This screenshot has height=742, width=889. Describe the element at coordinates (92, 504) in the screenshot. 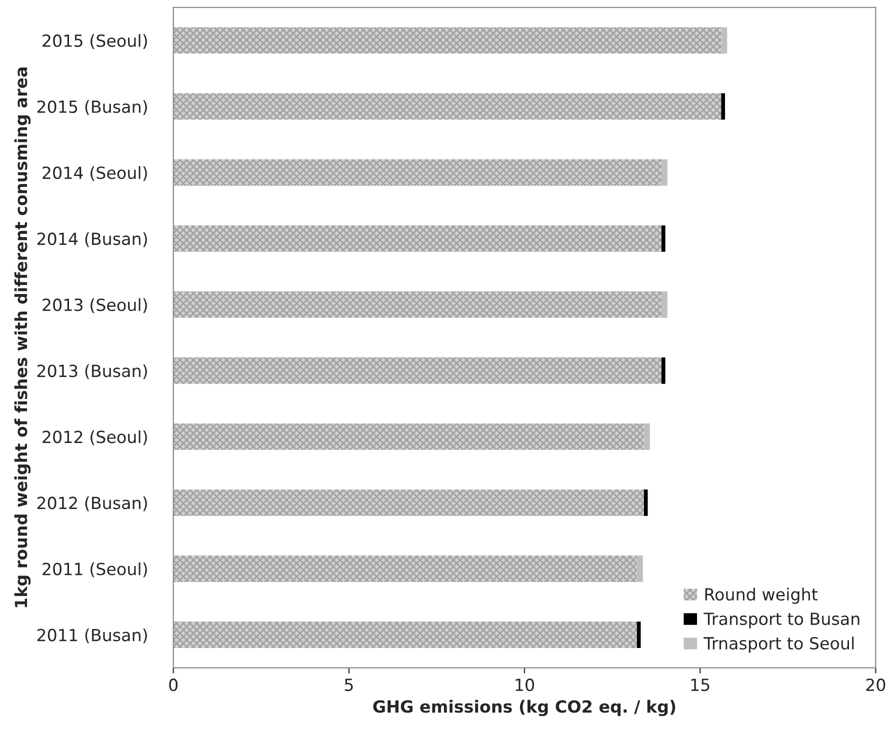

I see `y-tick-label: 2012 (Busan)` at that location.